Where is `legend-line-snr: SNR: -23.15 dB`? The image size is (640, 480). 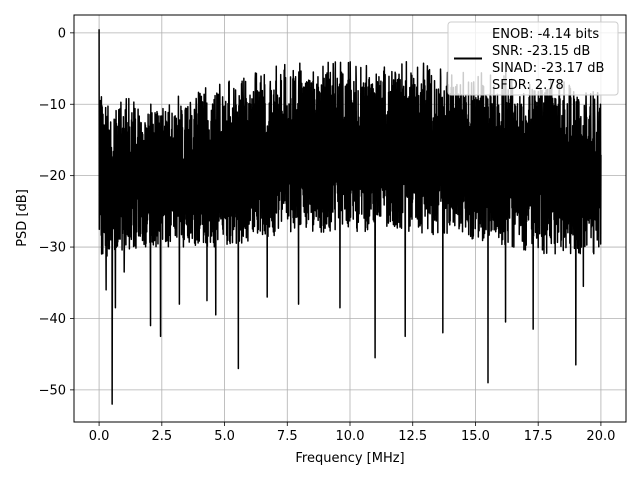
legend-line-snr: SNR: -23.15 dB is located at coordinates (541, 51).